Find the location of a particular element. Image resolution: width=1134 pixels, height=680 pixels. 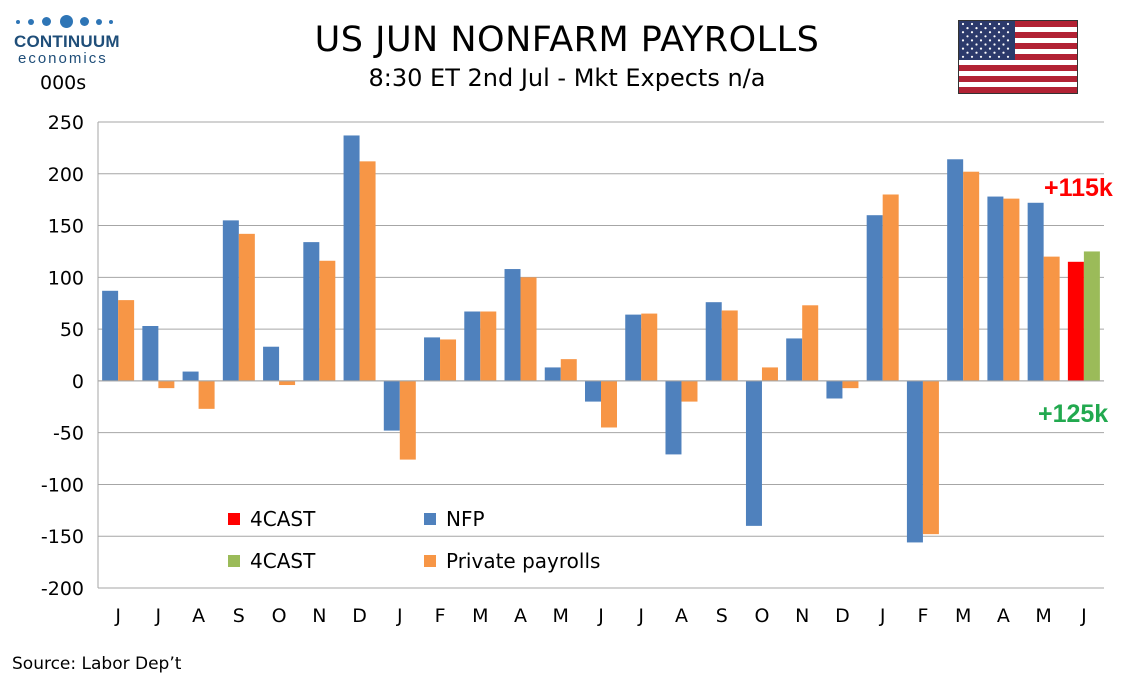

forecast-red-annotation: +115k is located at coordinates (1078, 188).